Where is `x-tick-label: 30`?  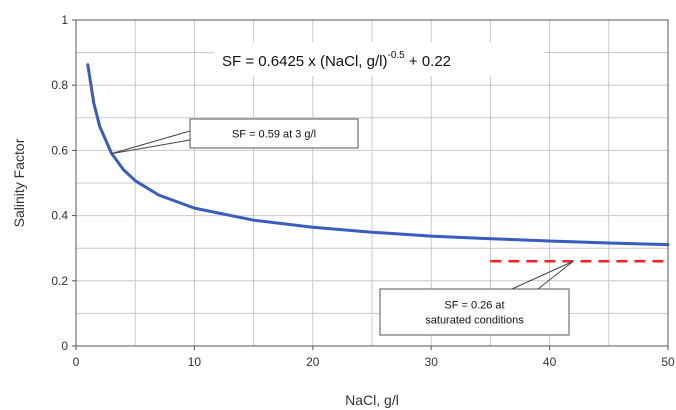
x-tick-label: 30 is located at coordinates (432, 362).